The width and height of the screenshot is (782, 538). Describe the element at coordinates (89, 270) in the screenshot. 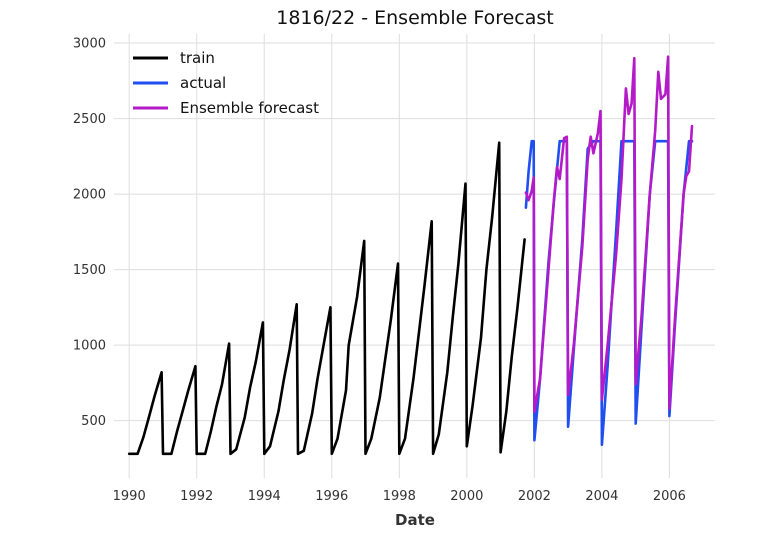

I see `y-tick-label-1500: 1500` at that location.